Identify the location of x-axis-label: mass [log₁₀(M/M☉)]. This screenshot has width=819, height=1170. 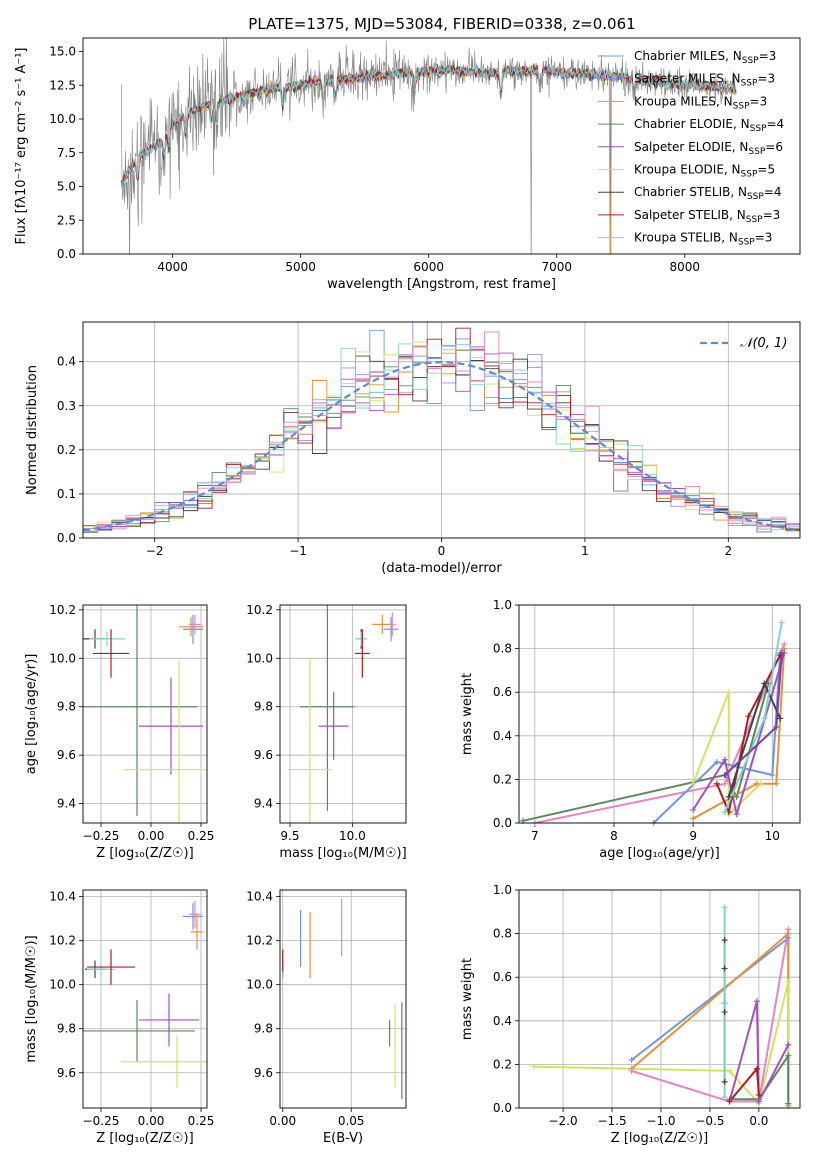
(342, 853).